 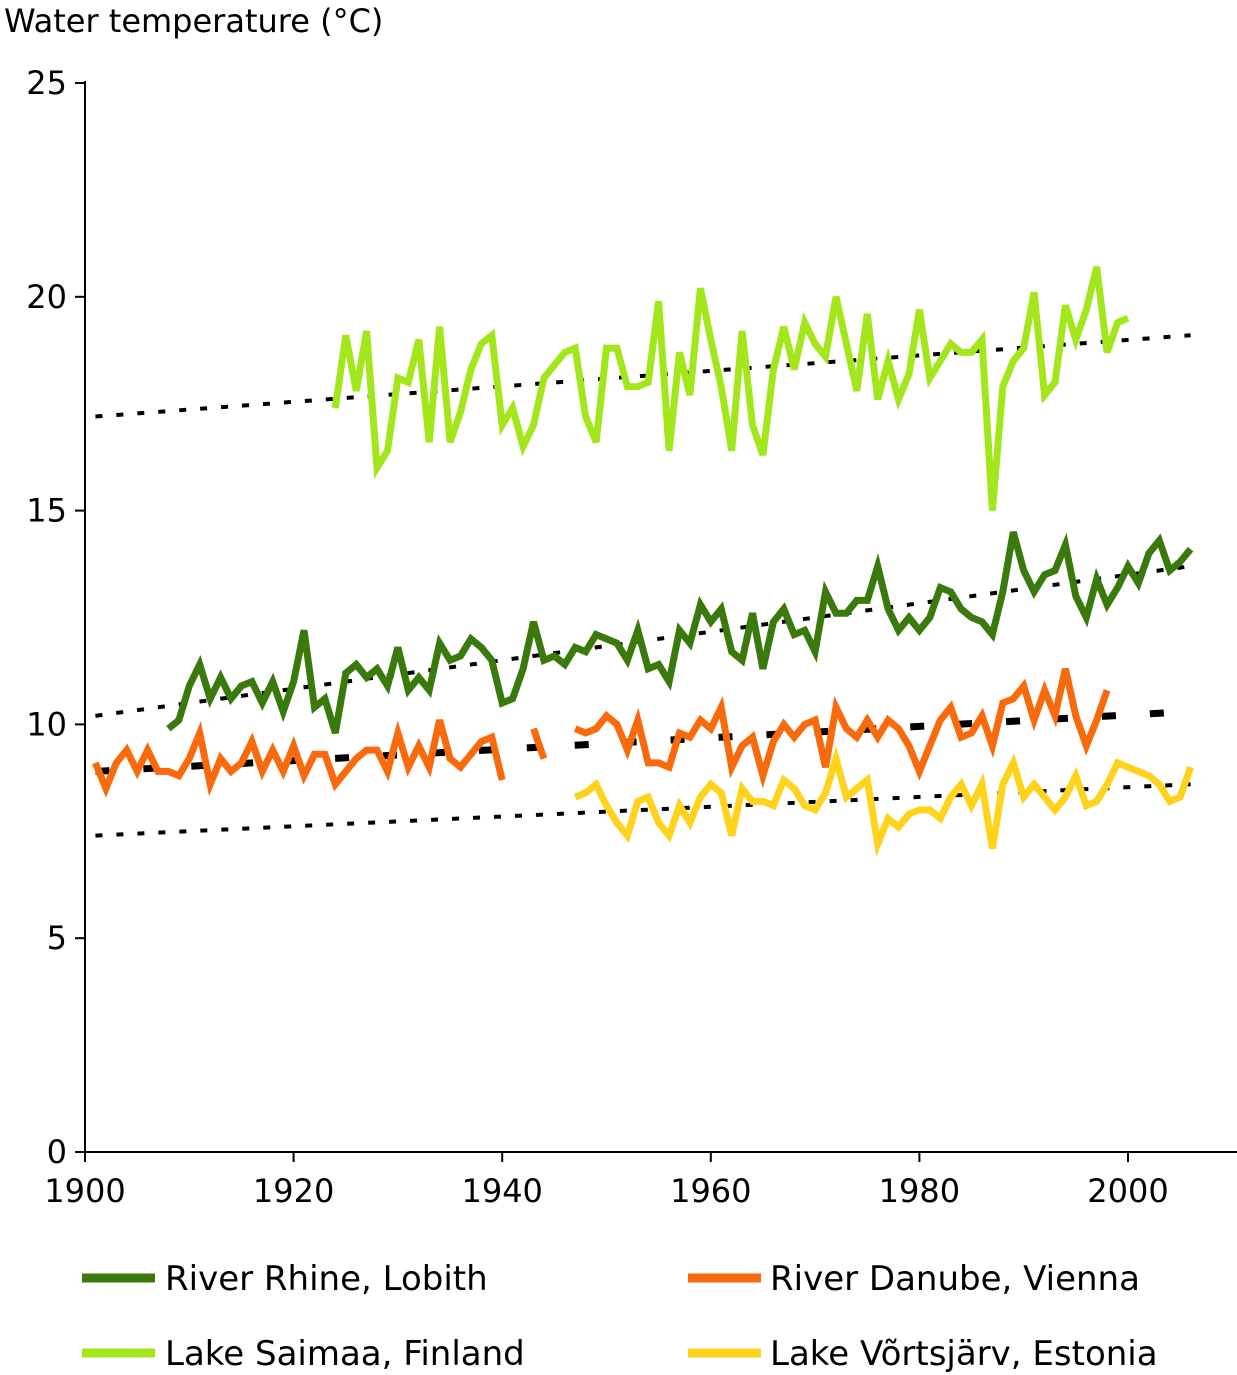 I want to click on x-tick-label-1960: 1960, so click(x=710, y=1191).